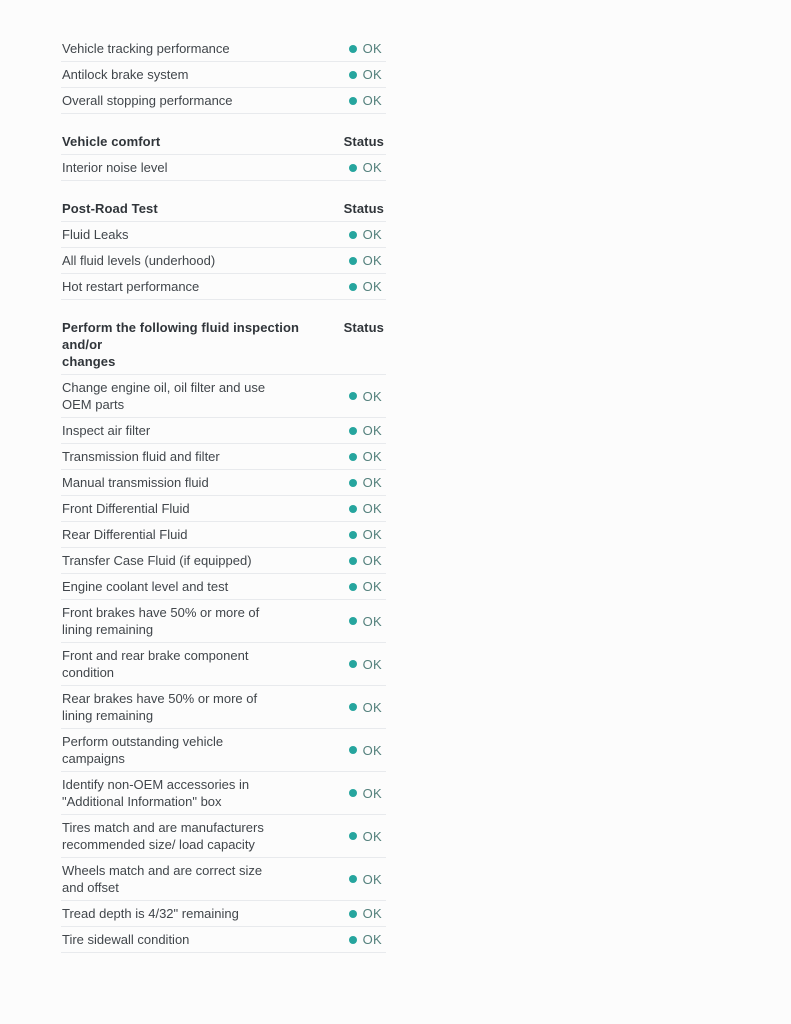 This screenshot has width=791, height=1024. What do you see at coordinates (223, 940) in the screenshot?
I see `checklist-row: Tire sidewall condition OK` at bounding box center [223, 940].